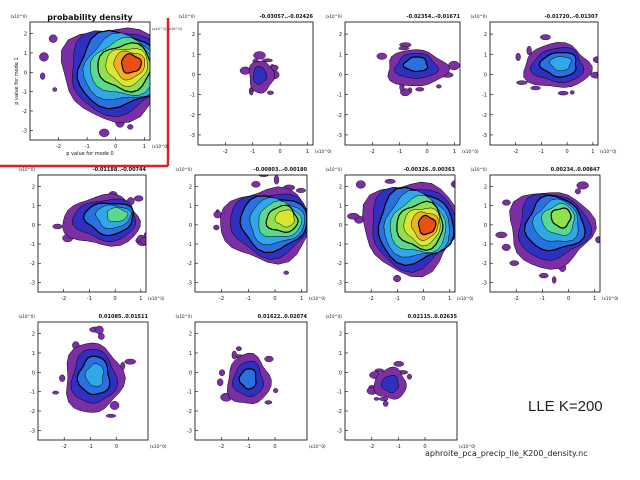 The height and width of the screenshot is (480, 640). Describe the element at coordinates (433, 317) in the screenshot. I see `panel-title: 0.02115..0.02635` at that location.